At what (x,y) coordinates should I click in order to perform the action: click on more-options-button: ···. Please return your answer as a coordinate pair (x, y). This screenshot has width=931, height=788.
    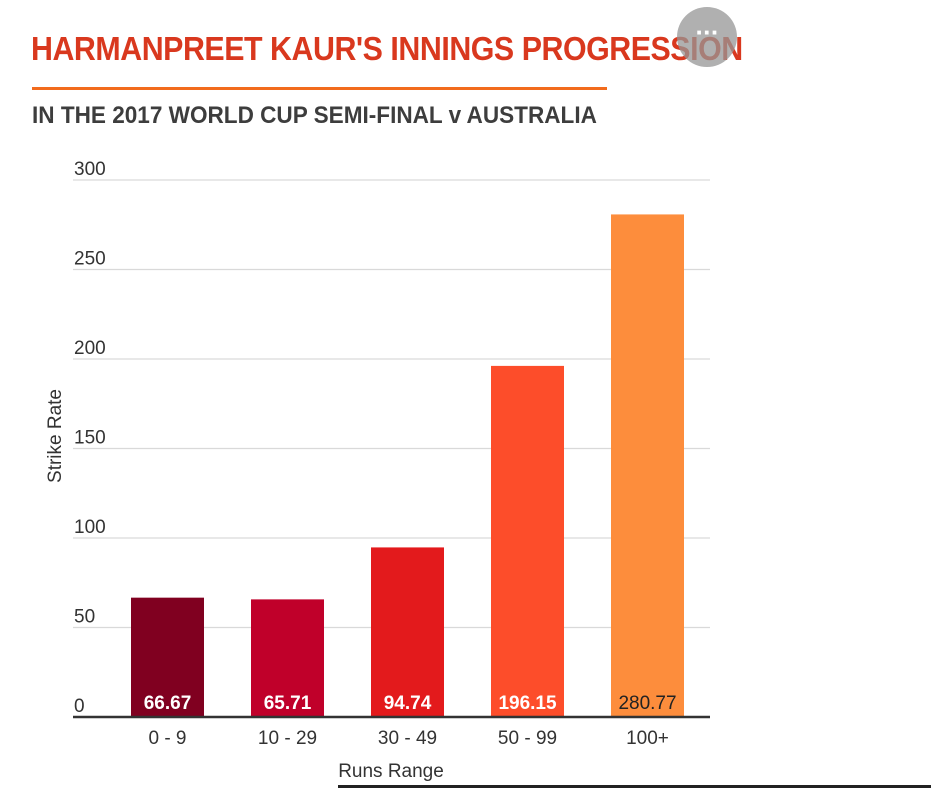
    Looking at the image, I should click on (707, 37).